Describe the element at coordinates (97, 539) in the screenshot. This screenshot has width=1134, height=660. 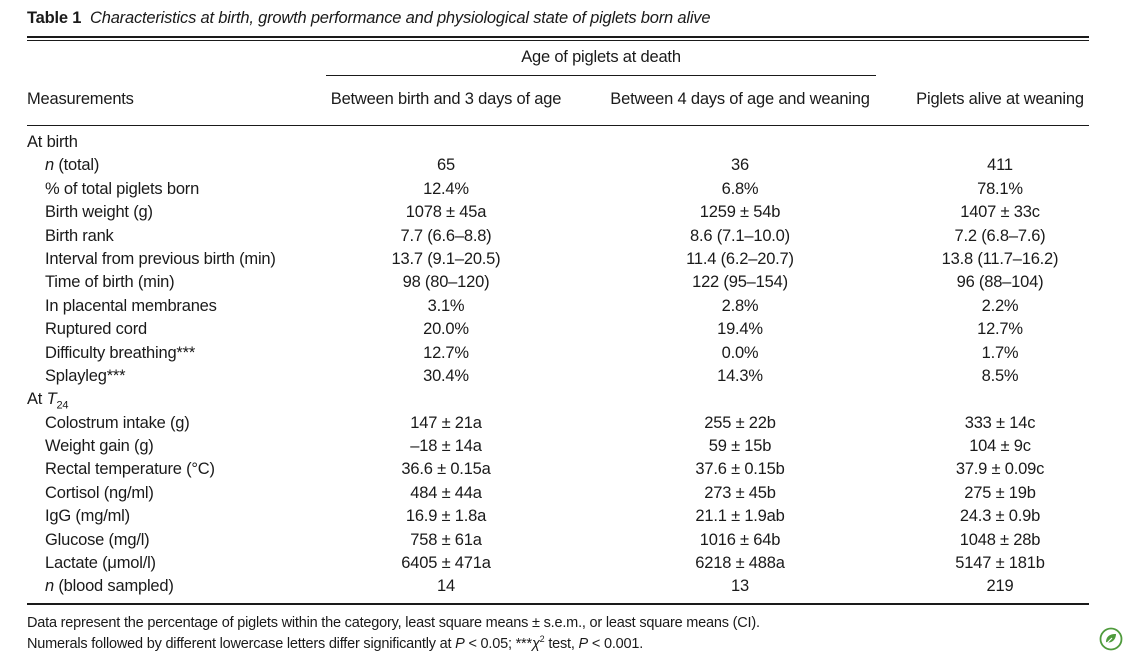
I see `measurement-label: Glucose (mg/l)` at that location.